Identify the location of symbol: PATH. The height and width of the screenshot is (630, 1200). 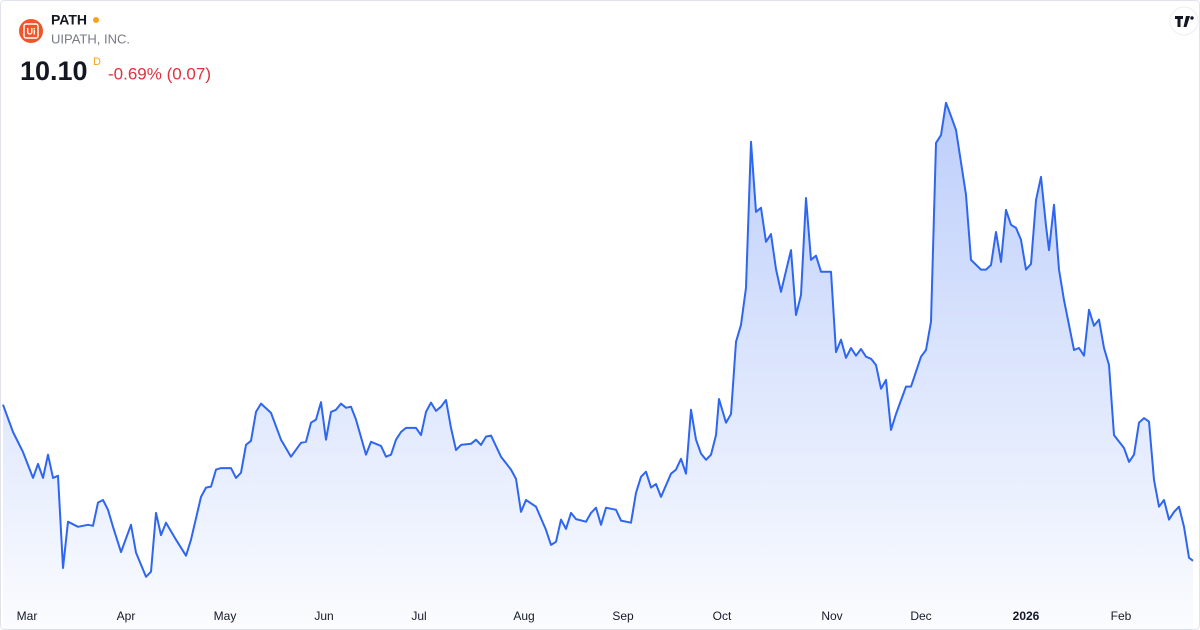
(69, 20).